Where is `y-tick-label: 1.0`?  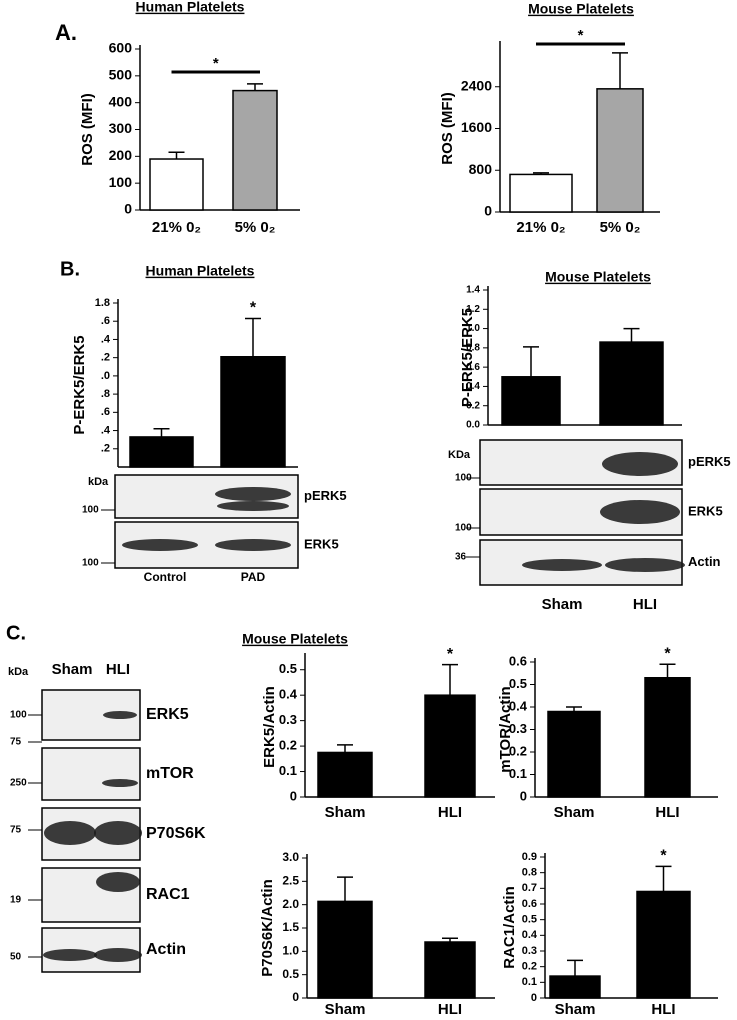 y-tick-label: 1.0 is located at coordinates (290, 951).